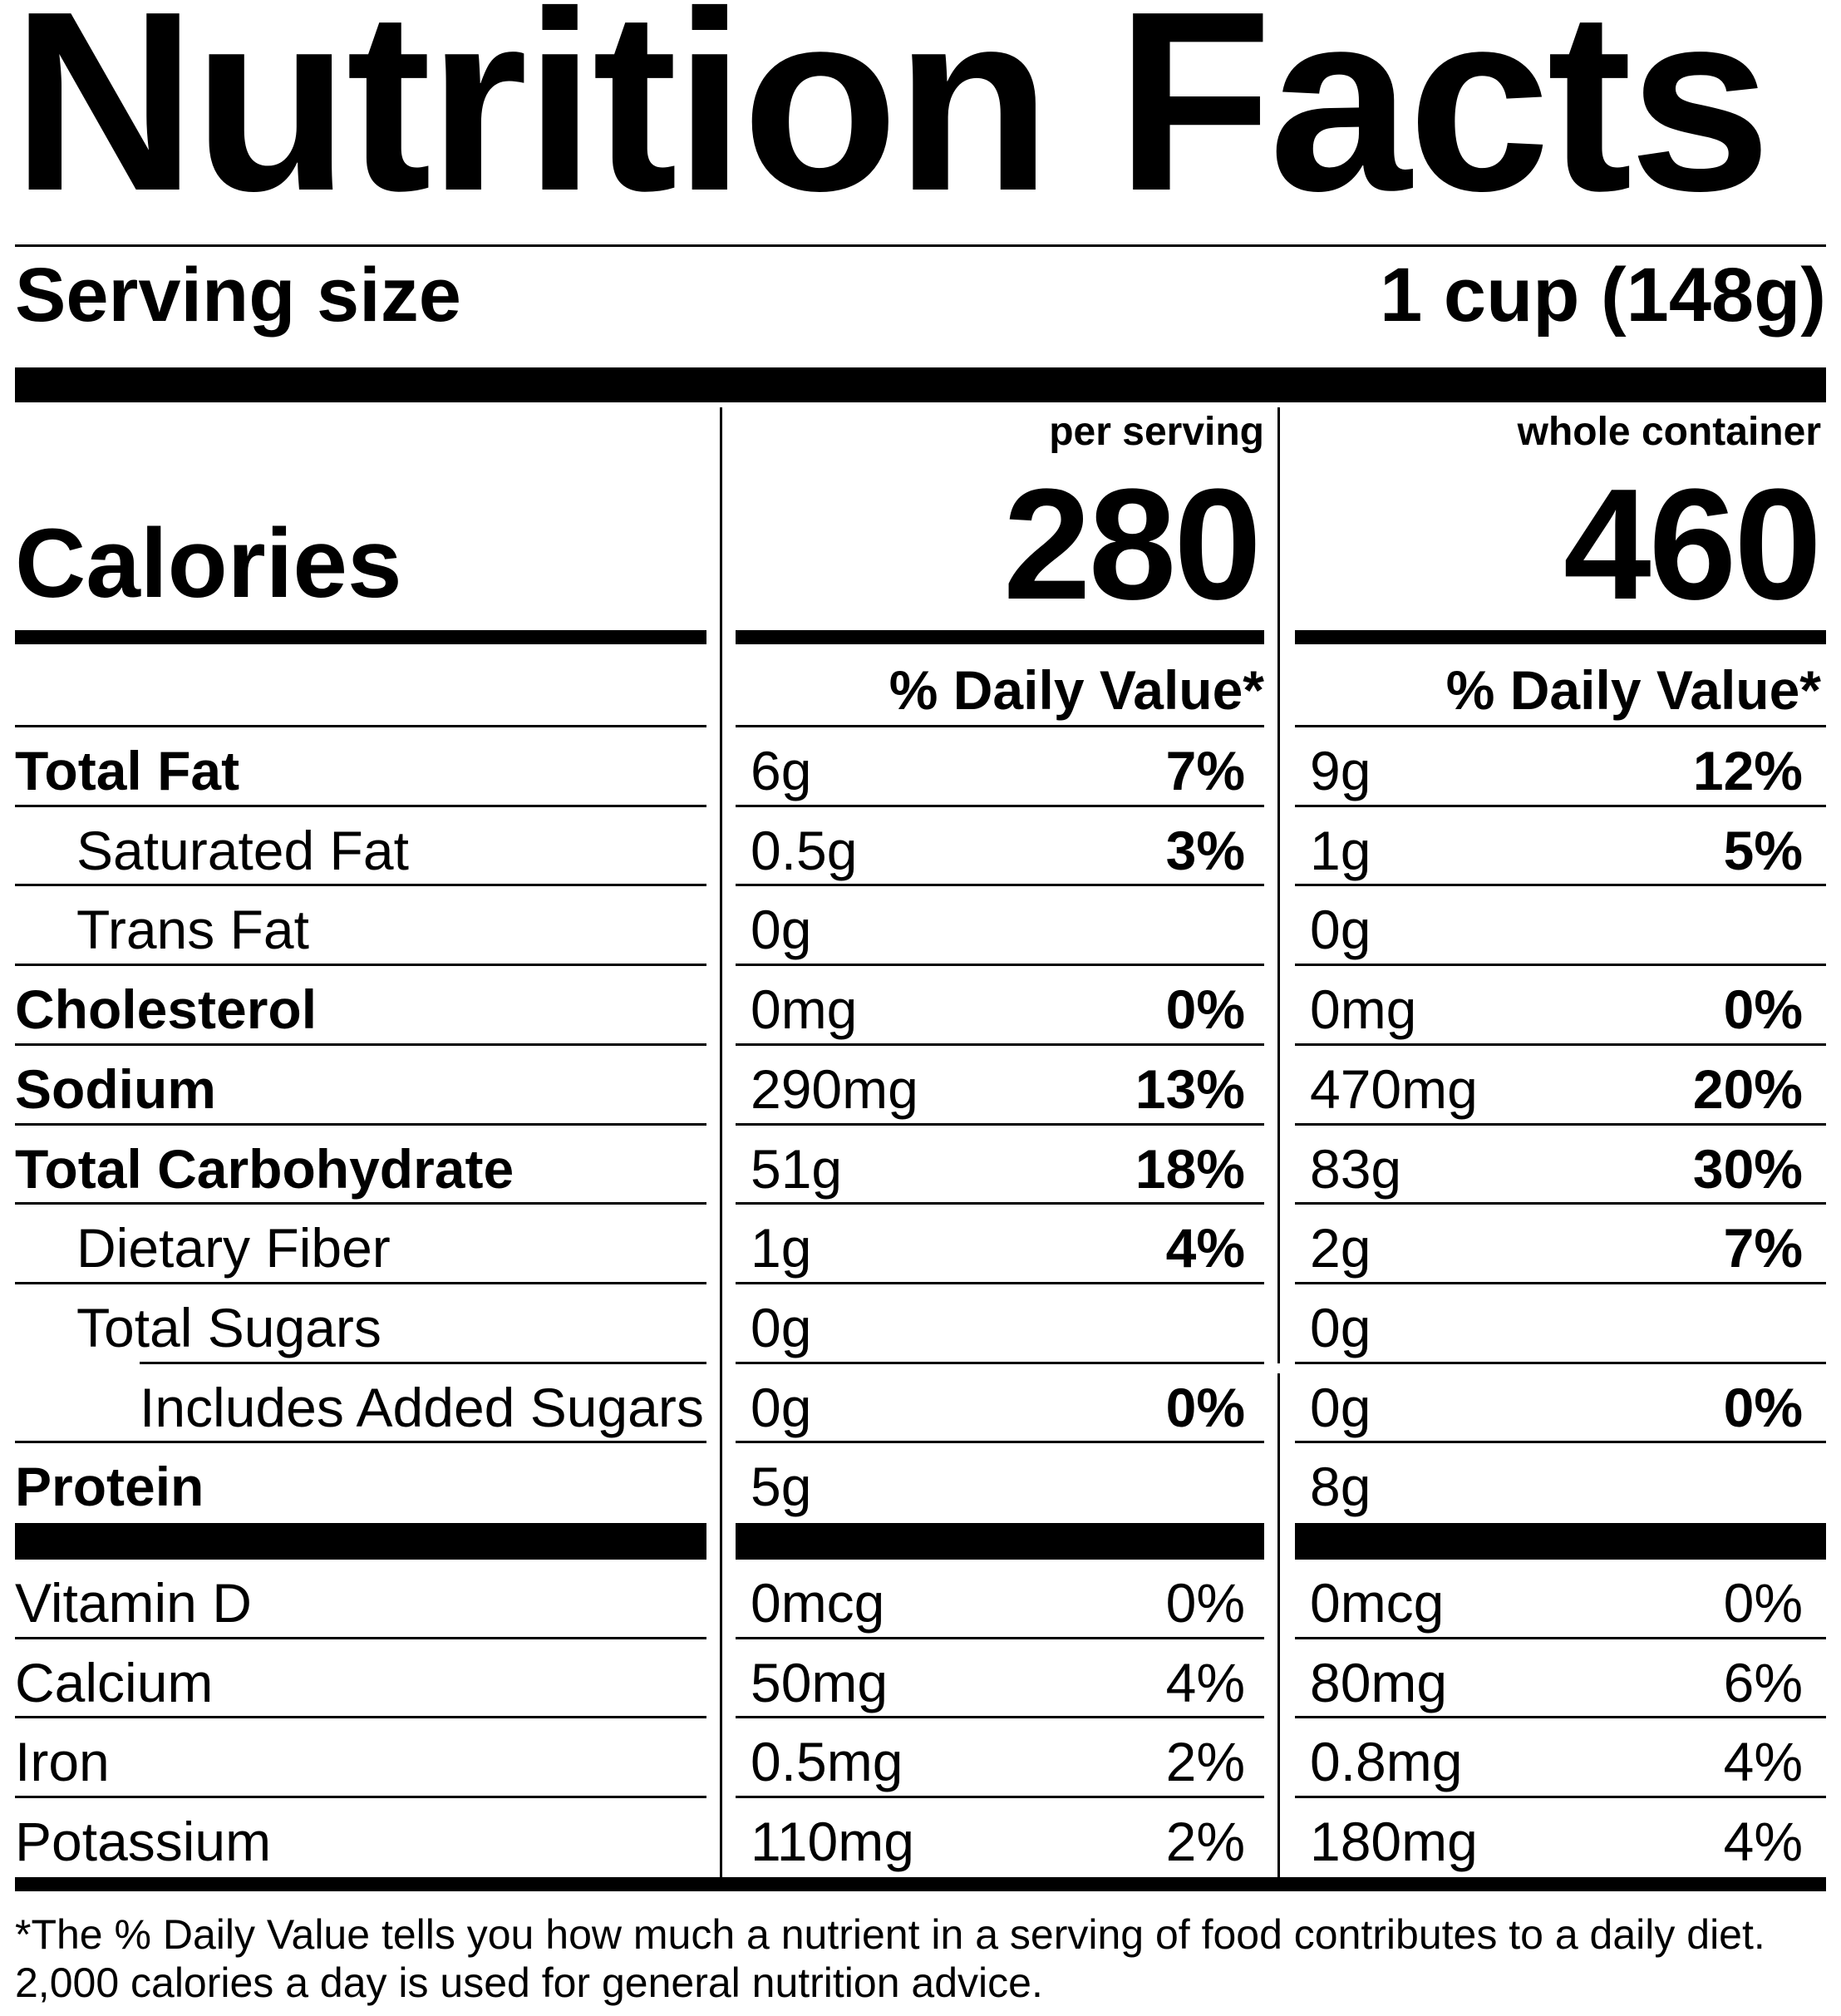 This screenshot has height=2016, width=1841. What do you see at coordinates (115, 1089) in the screenshot?
I see `nutrient-name: Sodium` at bounding box center [115, 1089].